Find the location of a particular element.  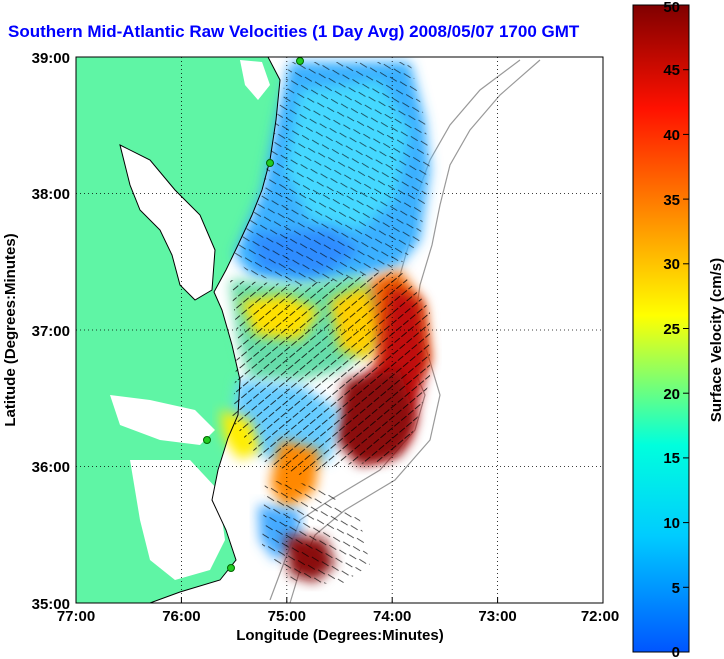

coastline is located at coordinates (167, 222).